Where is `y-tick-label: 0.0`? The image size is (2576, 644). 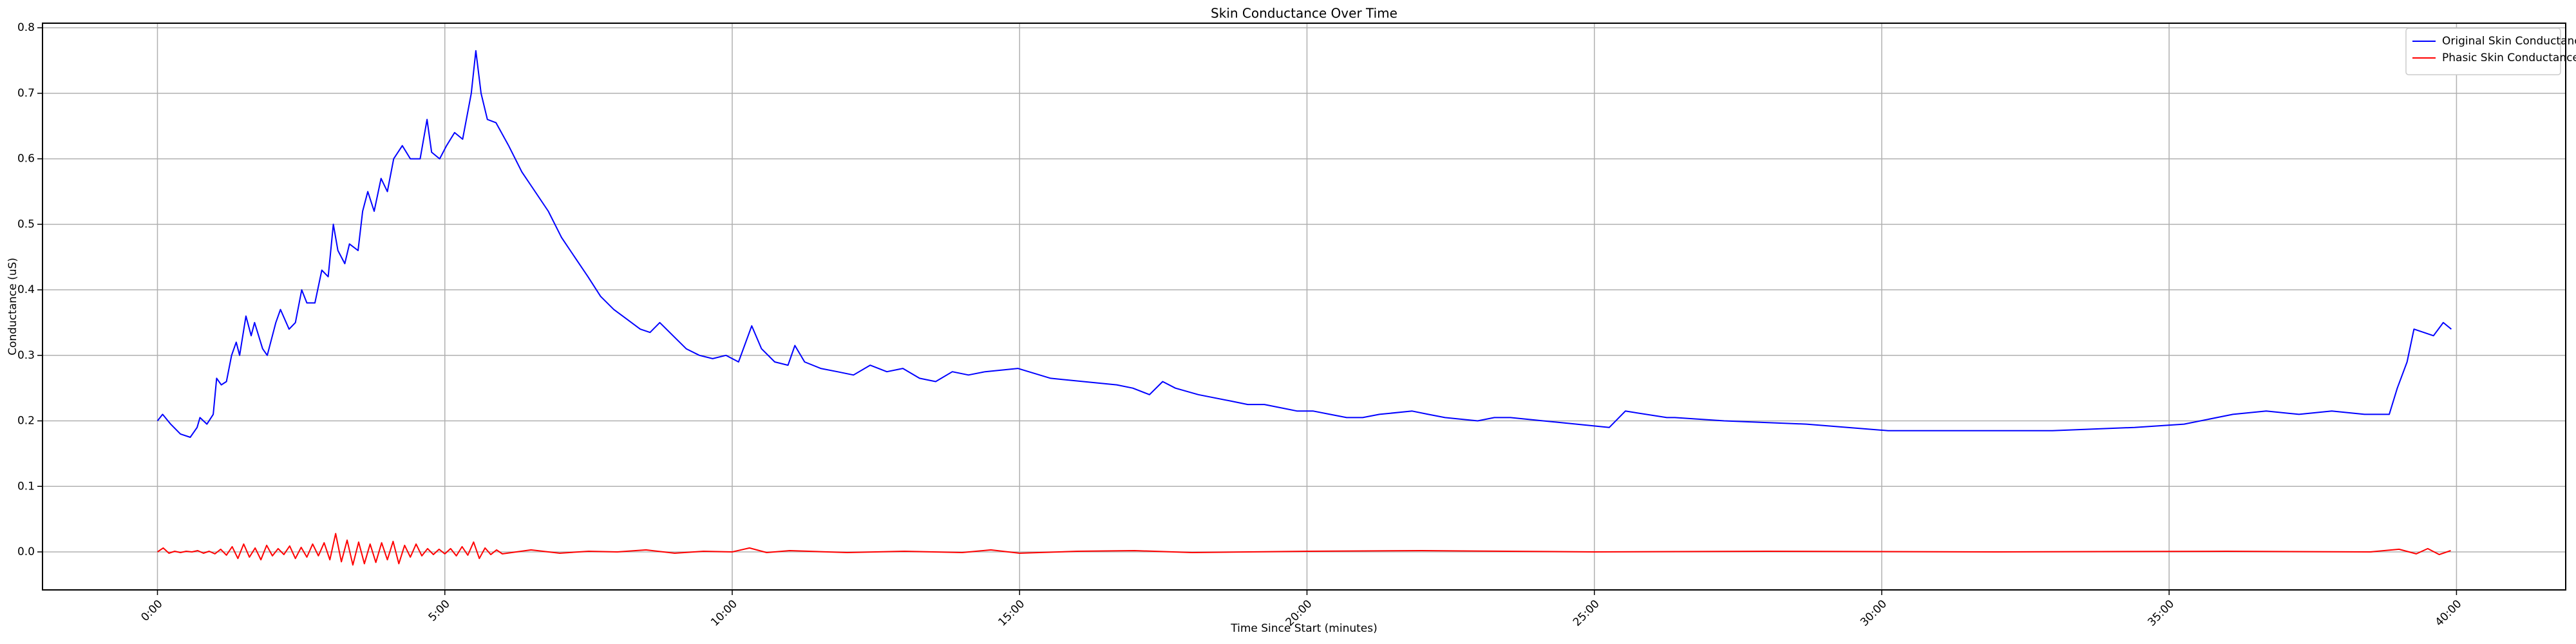
y-tick-label: 0.0 is located at coordinates (26, 551).